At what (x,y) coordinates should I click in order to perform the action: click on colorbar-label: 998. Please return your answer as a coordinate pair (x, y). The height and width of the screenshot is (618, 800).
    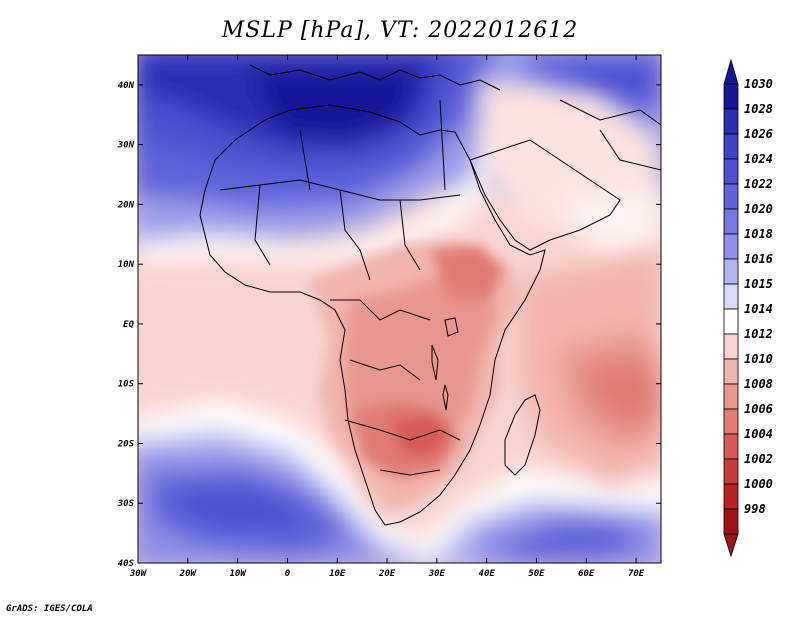
    Looking at the image, I should click on (755, 509).